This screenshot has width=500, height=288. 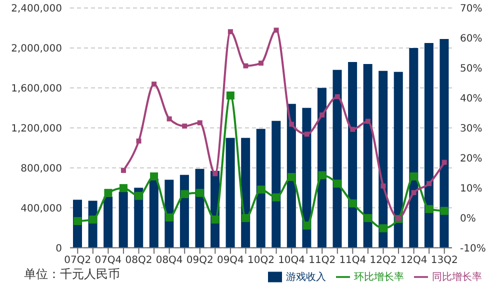 I want to click on y2-tick-label: 70%, so click(x=471, y=9).